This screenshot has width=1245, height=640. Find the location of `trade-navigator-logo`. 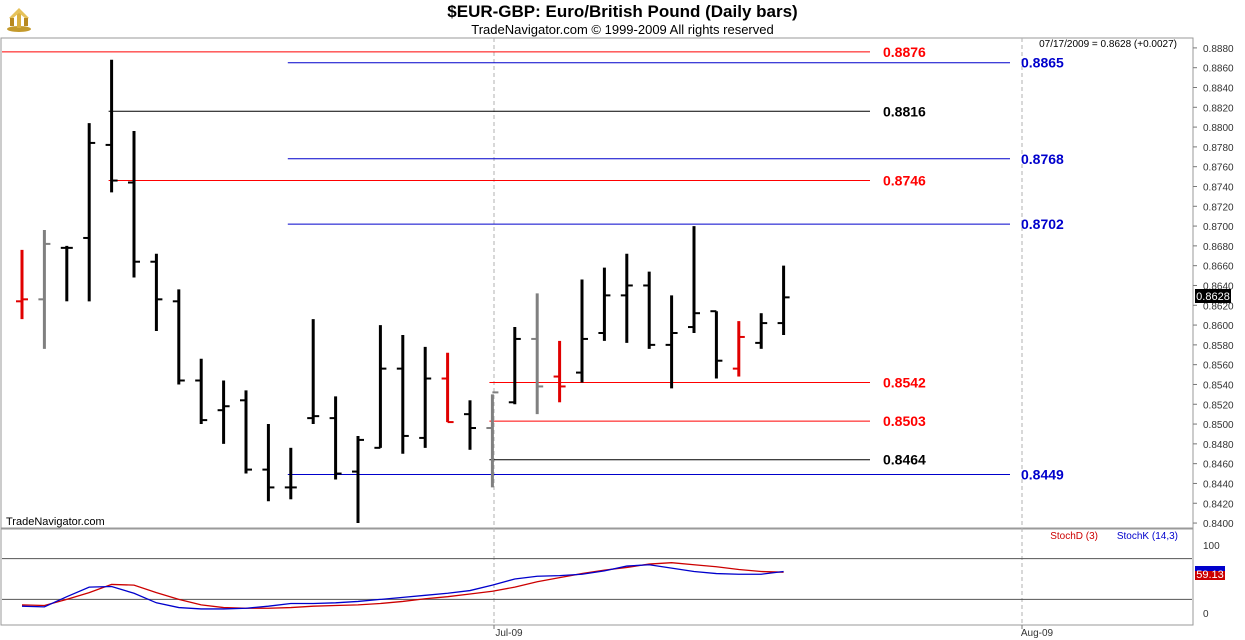

trade-navigator-logo is located at coordinates (19, 19).